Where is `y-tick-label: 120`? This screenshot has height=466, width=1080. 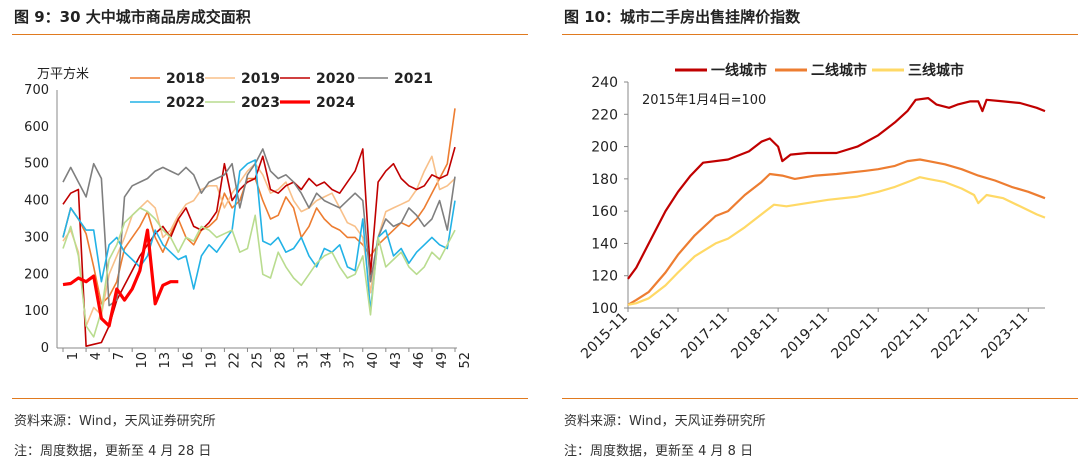
y-tick-label: 120 is located at coordinates (604, 277).